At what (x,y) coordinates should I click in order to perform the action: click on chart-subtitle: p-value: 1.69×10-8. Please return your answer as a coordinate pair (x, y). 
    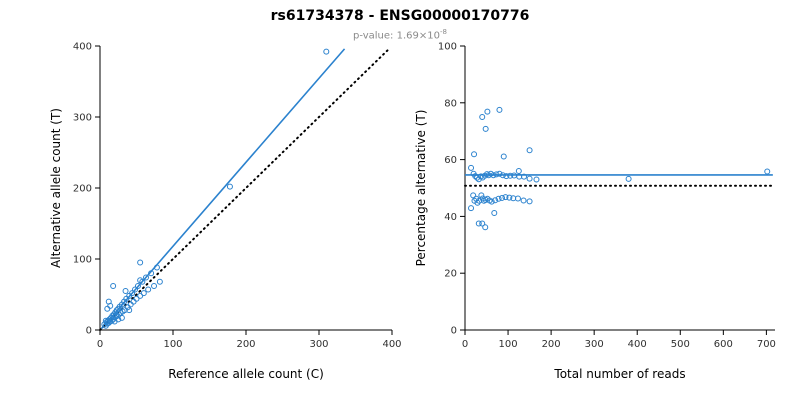
    Looking at the image, I should click on (400, 33).